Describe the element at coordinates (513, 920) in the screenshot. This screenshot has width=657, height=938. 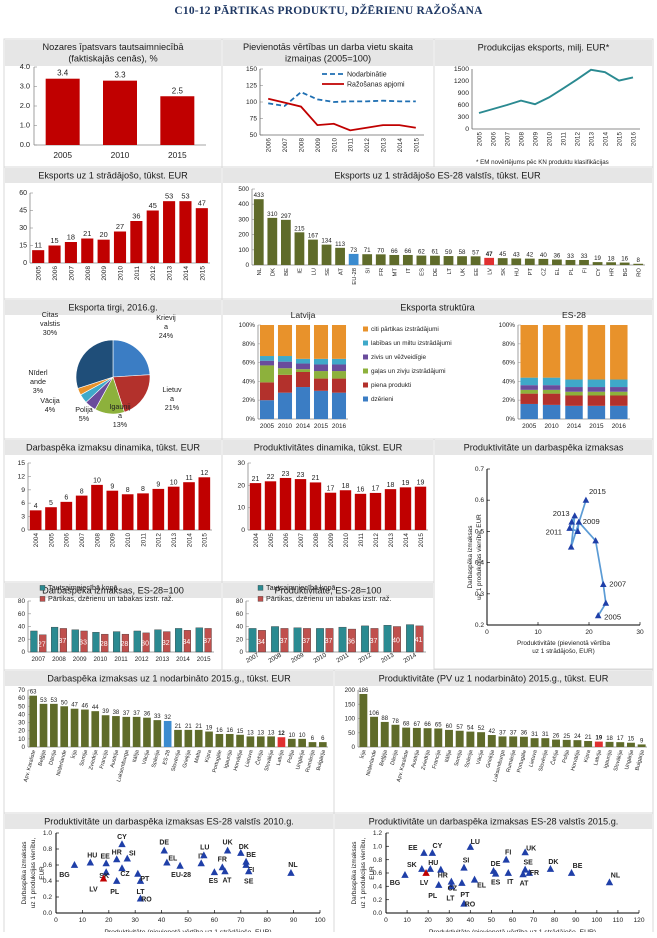
I see `x-tick: 60` at that location.